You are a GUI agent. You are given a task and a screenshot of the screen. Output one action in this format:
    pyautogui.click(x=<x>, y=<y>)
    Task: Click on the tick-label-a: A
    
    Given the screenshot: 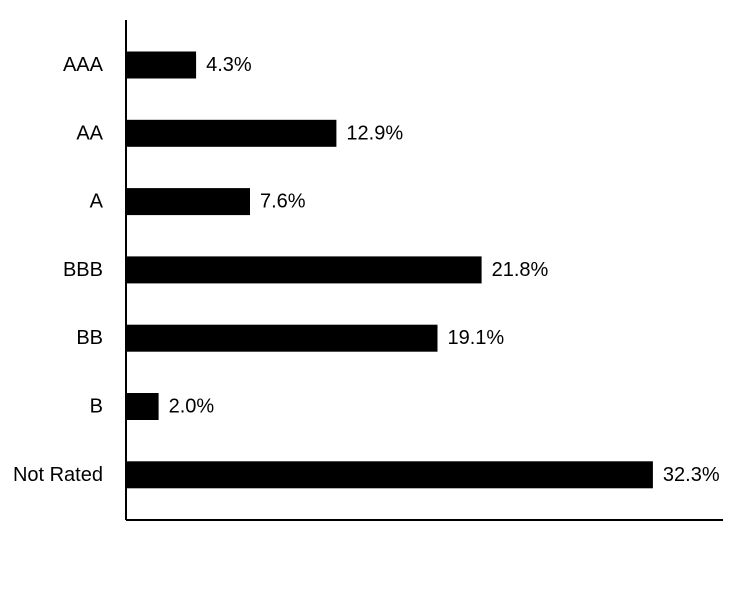 What is the action you would take?
    pyautogui.click(x=97, y=202)
    